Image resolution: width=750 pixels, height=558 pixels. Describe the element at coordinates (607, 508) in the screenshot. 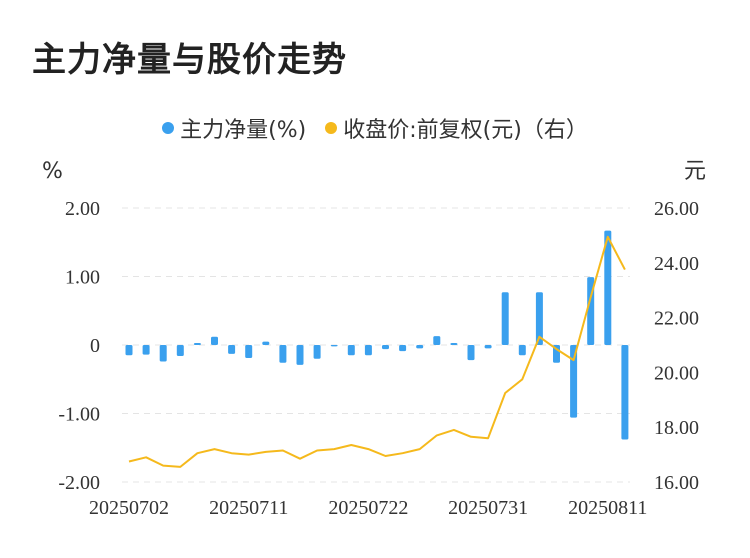

I see `x-tick-label: 20250811` at that location.